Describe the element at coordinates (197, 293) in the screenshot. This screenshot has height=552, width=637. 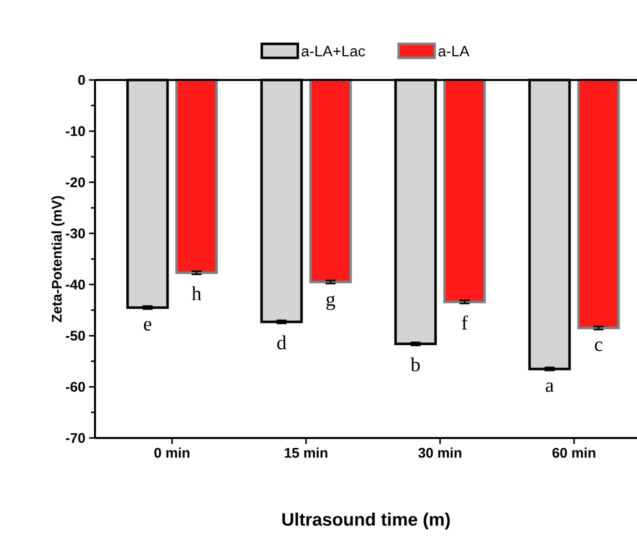
I see `annotation: h` at that location.